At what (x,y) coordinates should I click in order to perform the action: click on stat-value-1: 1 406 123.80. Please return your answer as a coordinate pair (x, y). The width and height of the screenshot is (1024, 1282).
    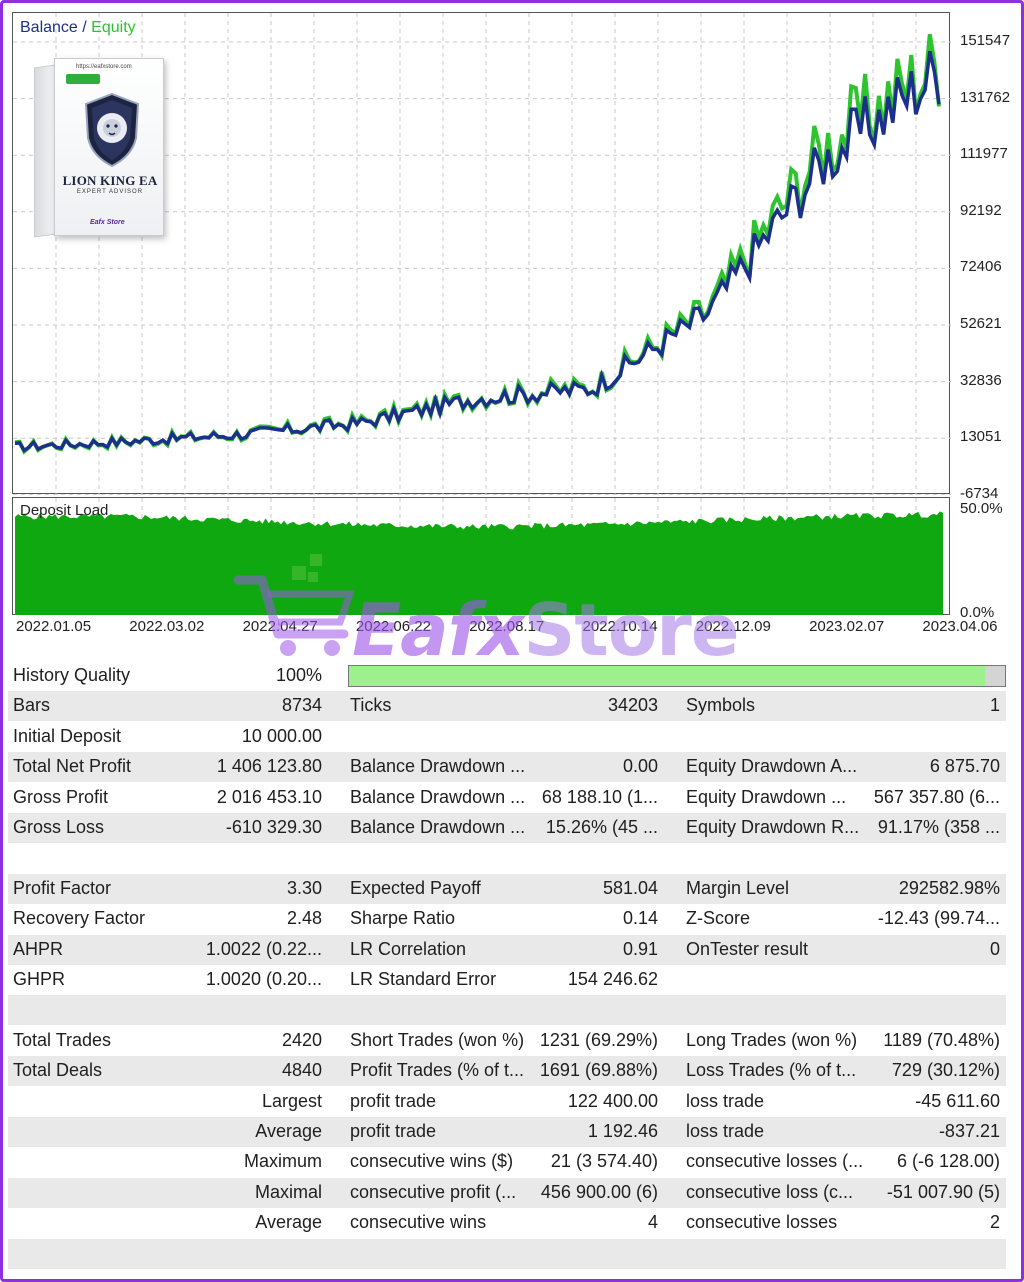
    Looking at the image, I should click on (269, 766).